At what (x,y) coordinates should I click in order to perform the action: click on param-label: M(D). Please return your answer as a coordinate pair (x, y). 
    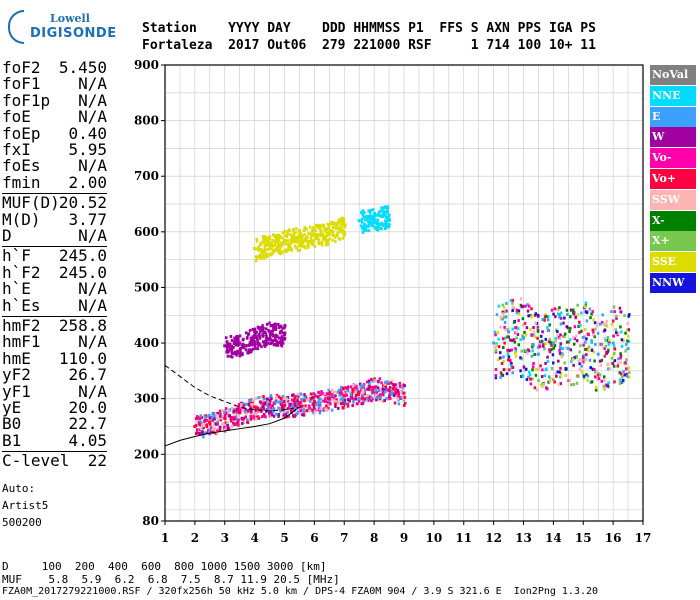
    Looking at the image, I should click on (21, 219).